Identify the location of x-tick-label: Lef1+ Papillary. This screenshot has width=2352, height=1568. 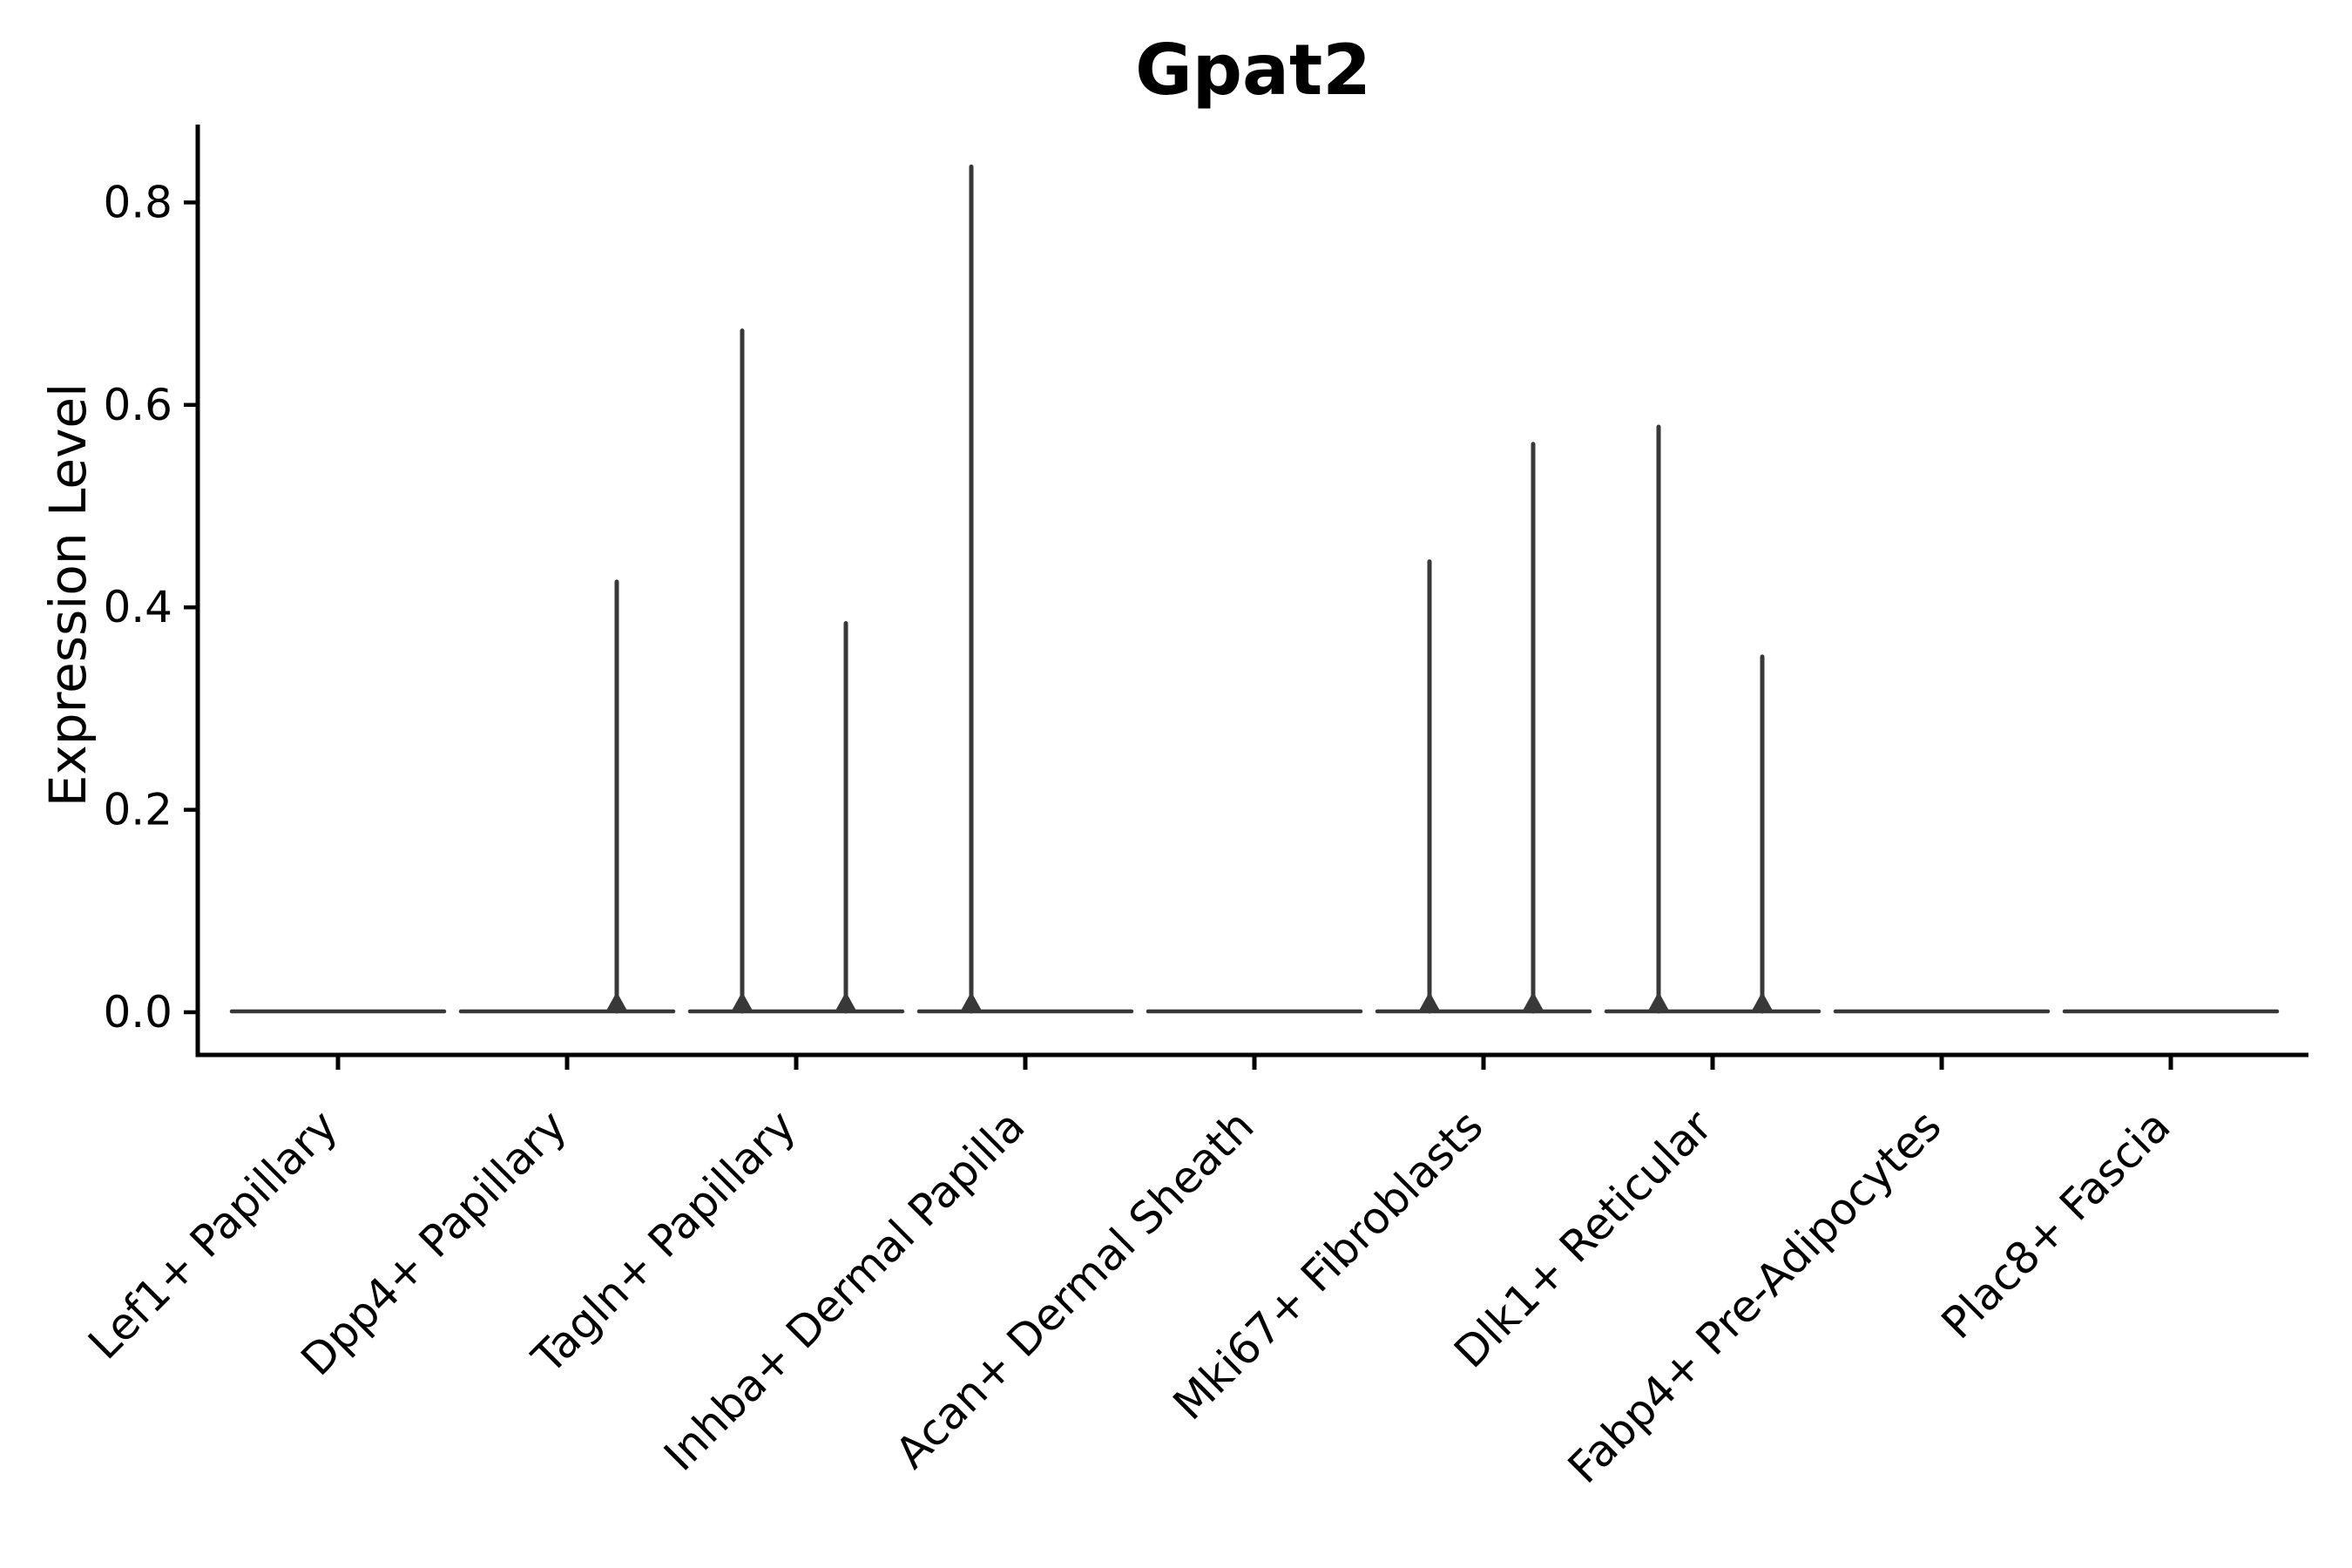
(212, 1234).